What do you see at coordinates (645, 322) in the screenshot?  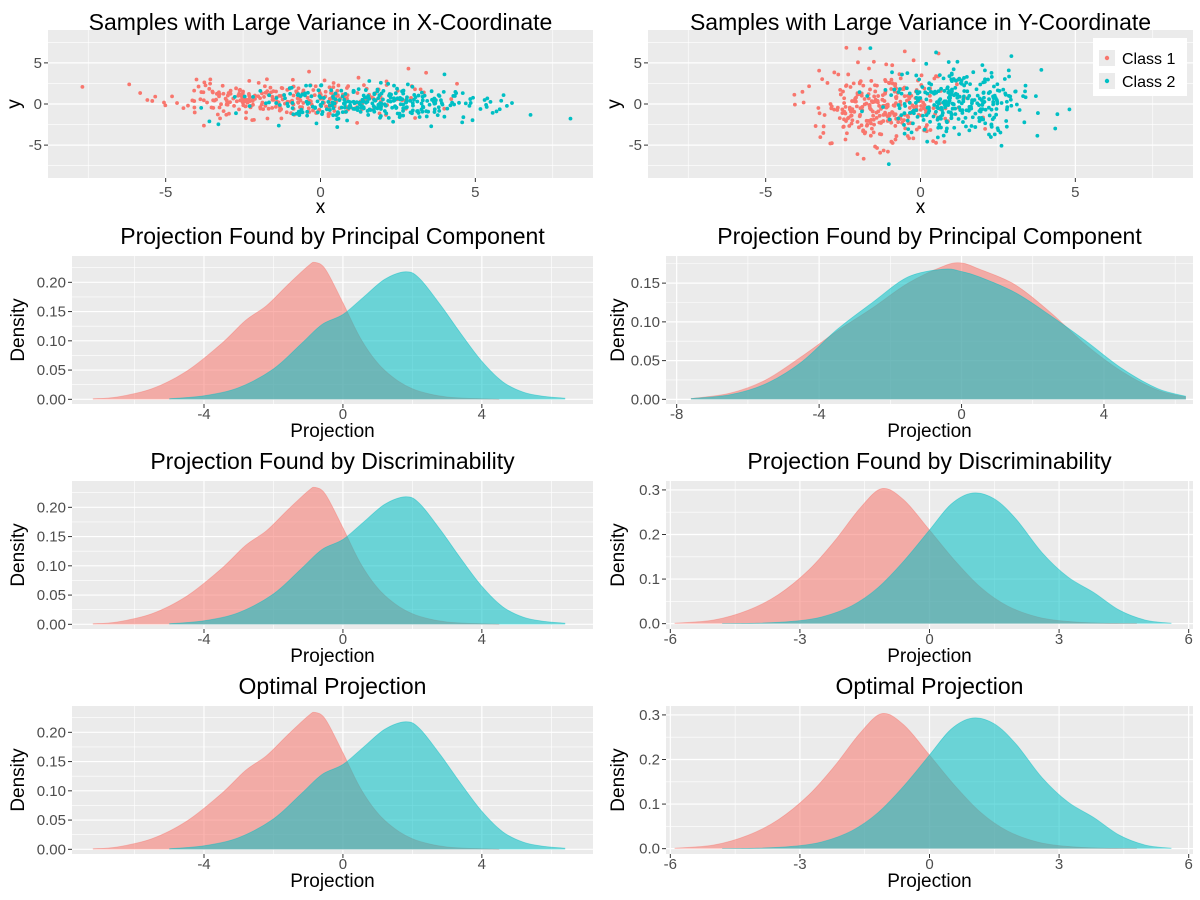 I see `y-tick-label: 0.10` at bounding box center [645, 322].